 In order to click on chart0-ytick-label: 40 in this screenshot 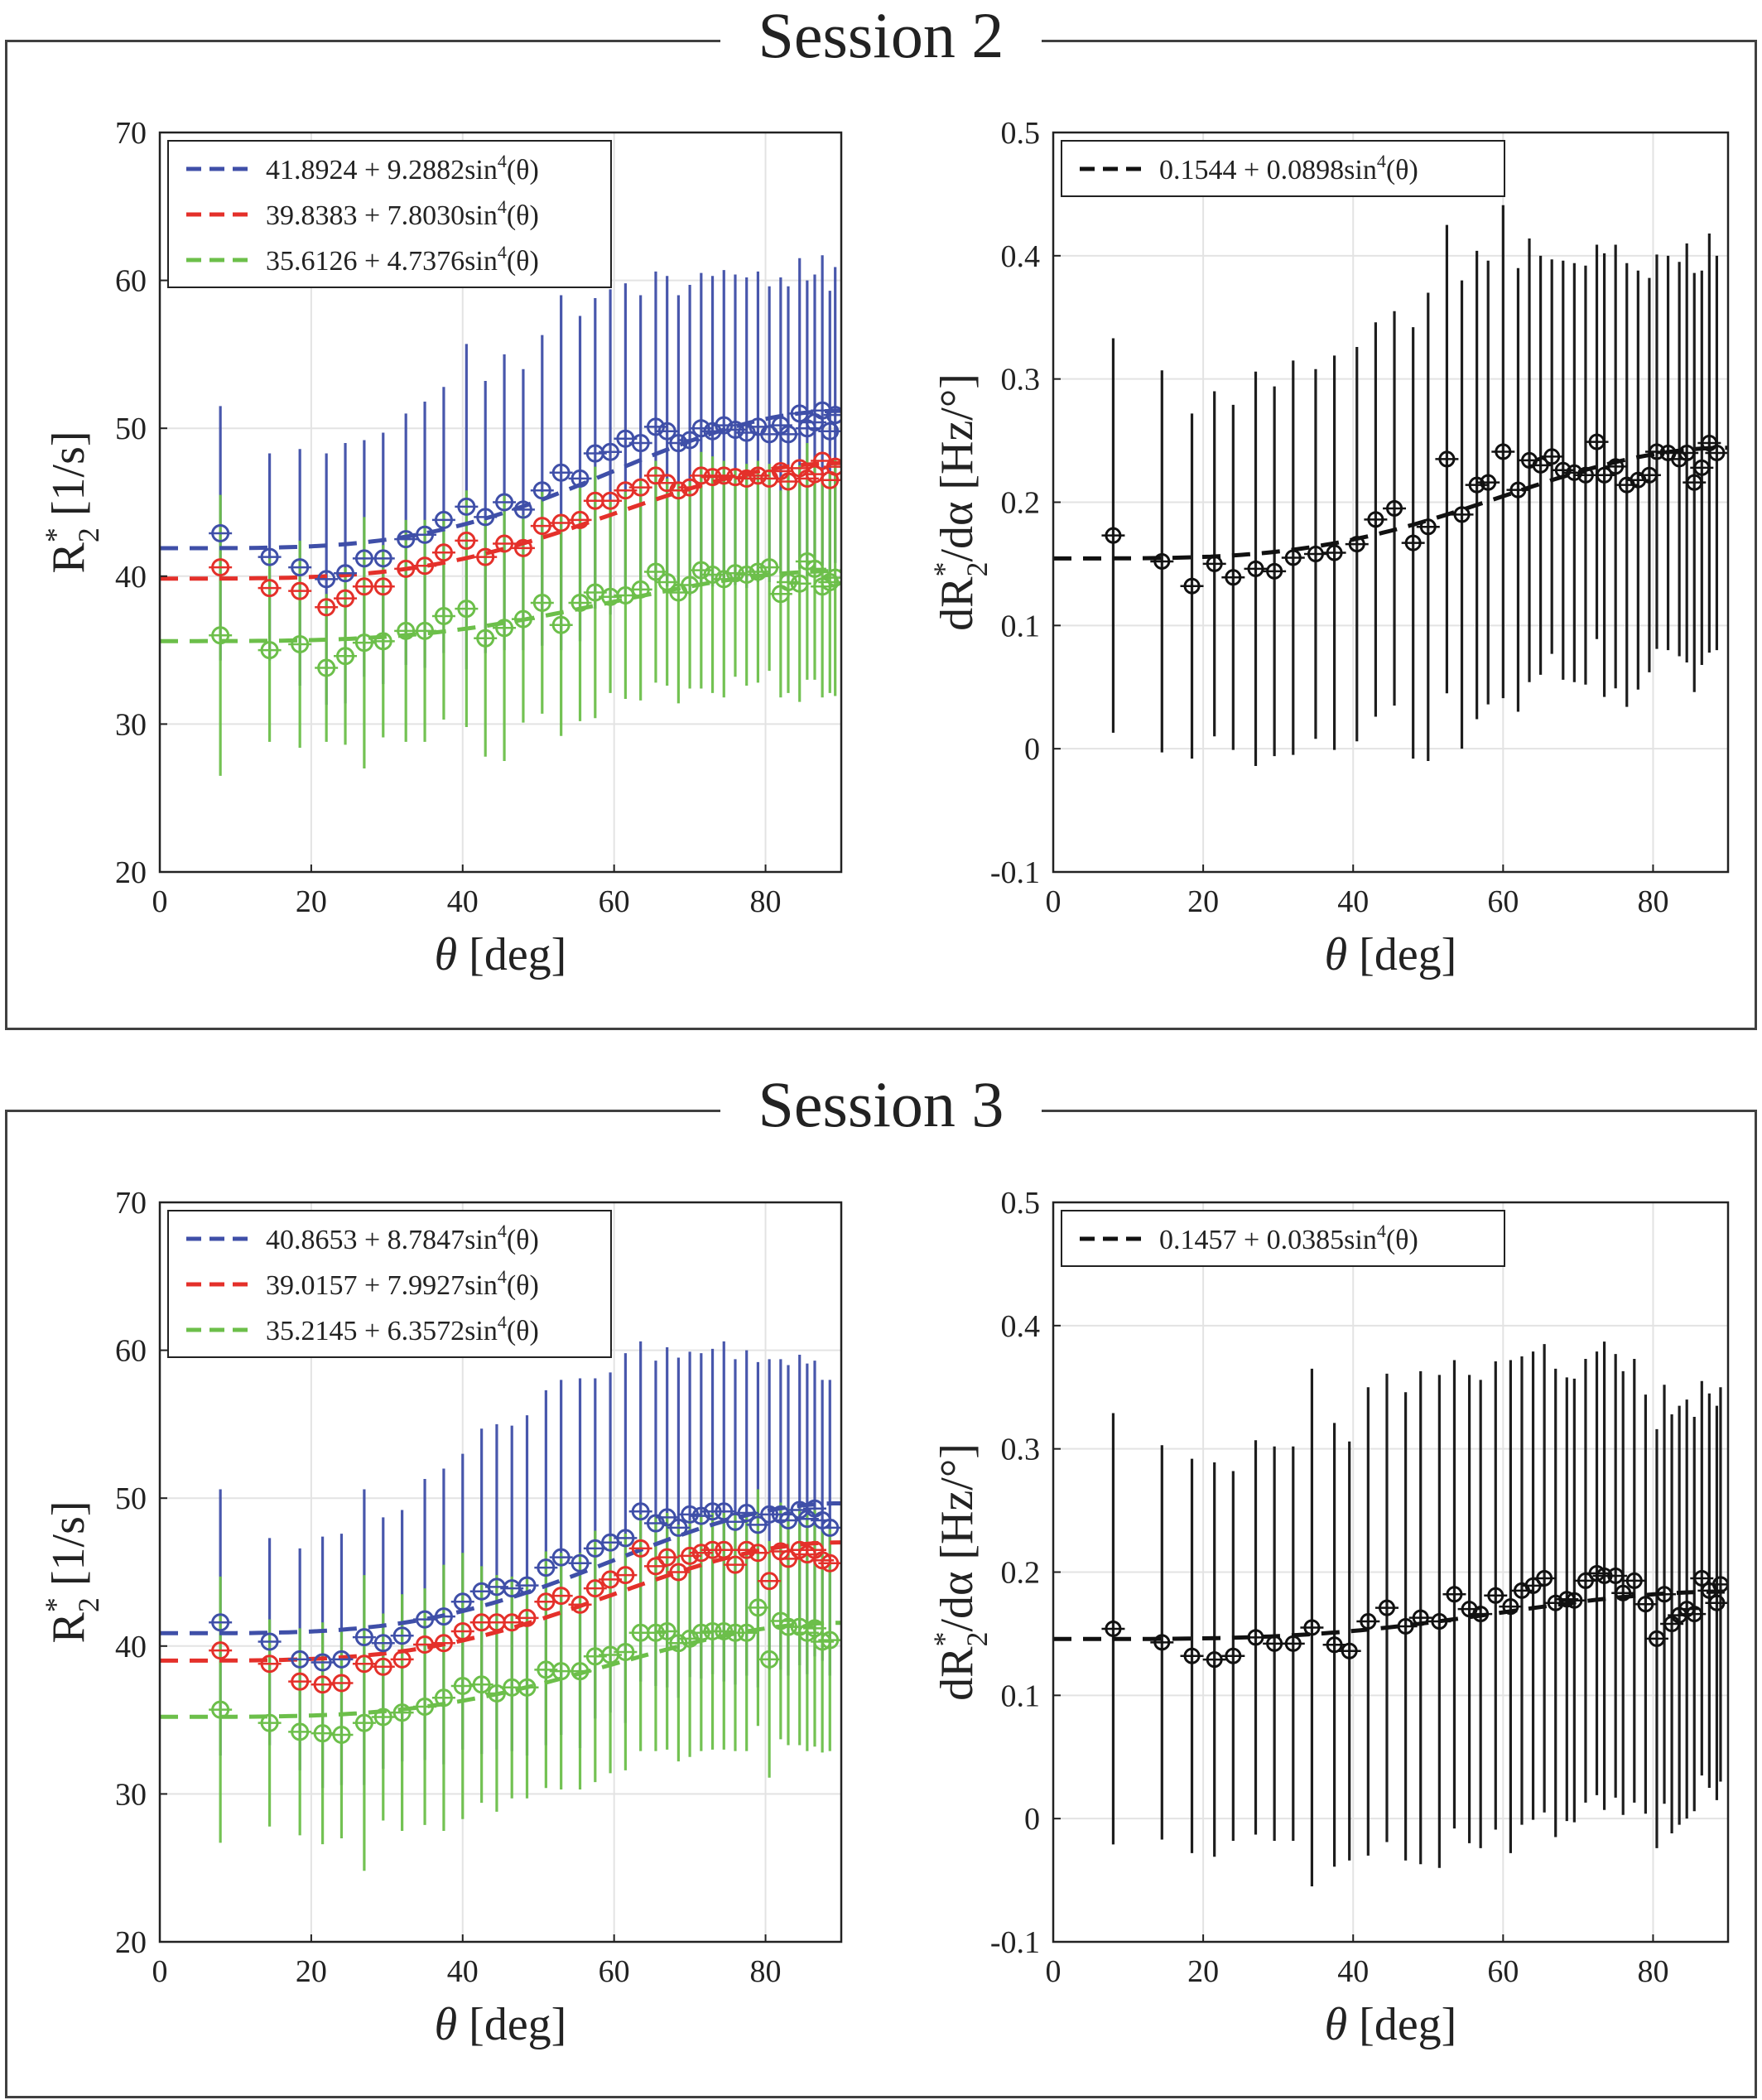, I will do `click(131, 577)`.